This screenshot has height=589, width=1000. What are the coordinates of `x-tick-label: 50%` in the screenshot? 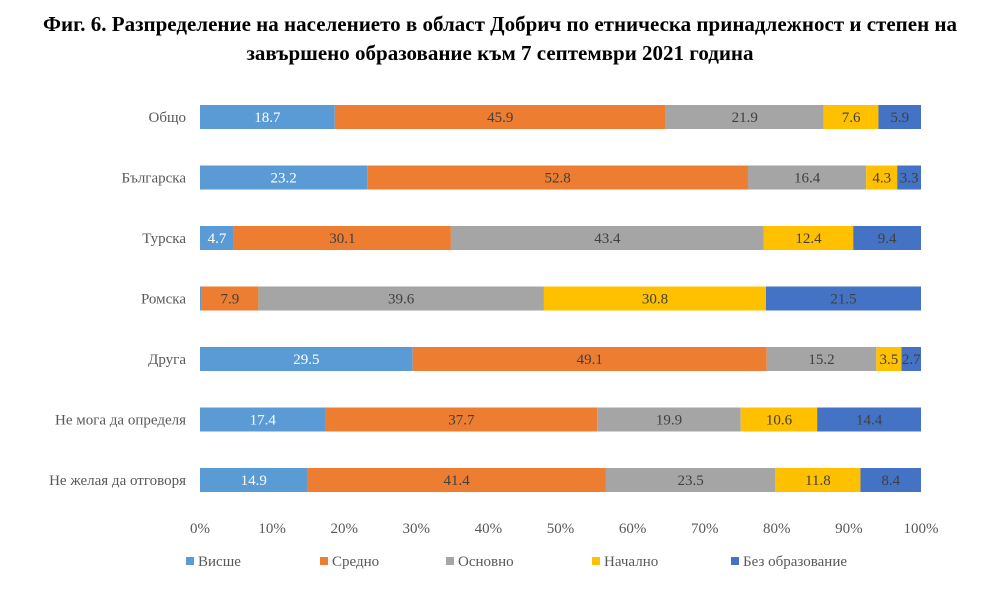 It's located at (561, 529).